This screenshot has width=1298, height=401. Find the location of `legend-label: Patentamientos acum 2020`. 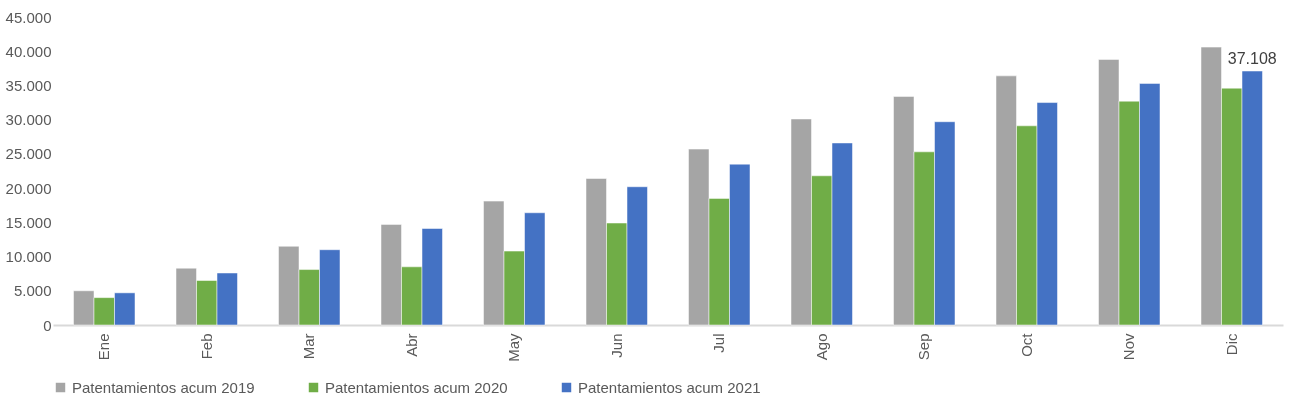

legend-label: Patentamientos acum 2020 is located at coordinates (416, 387).